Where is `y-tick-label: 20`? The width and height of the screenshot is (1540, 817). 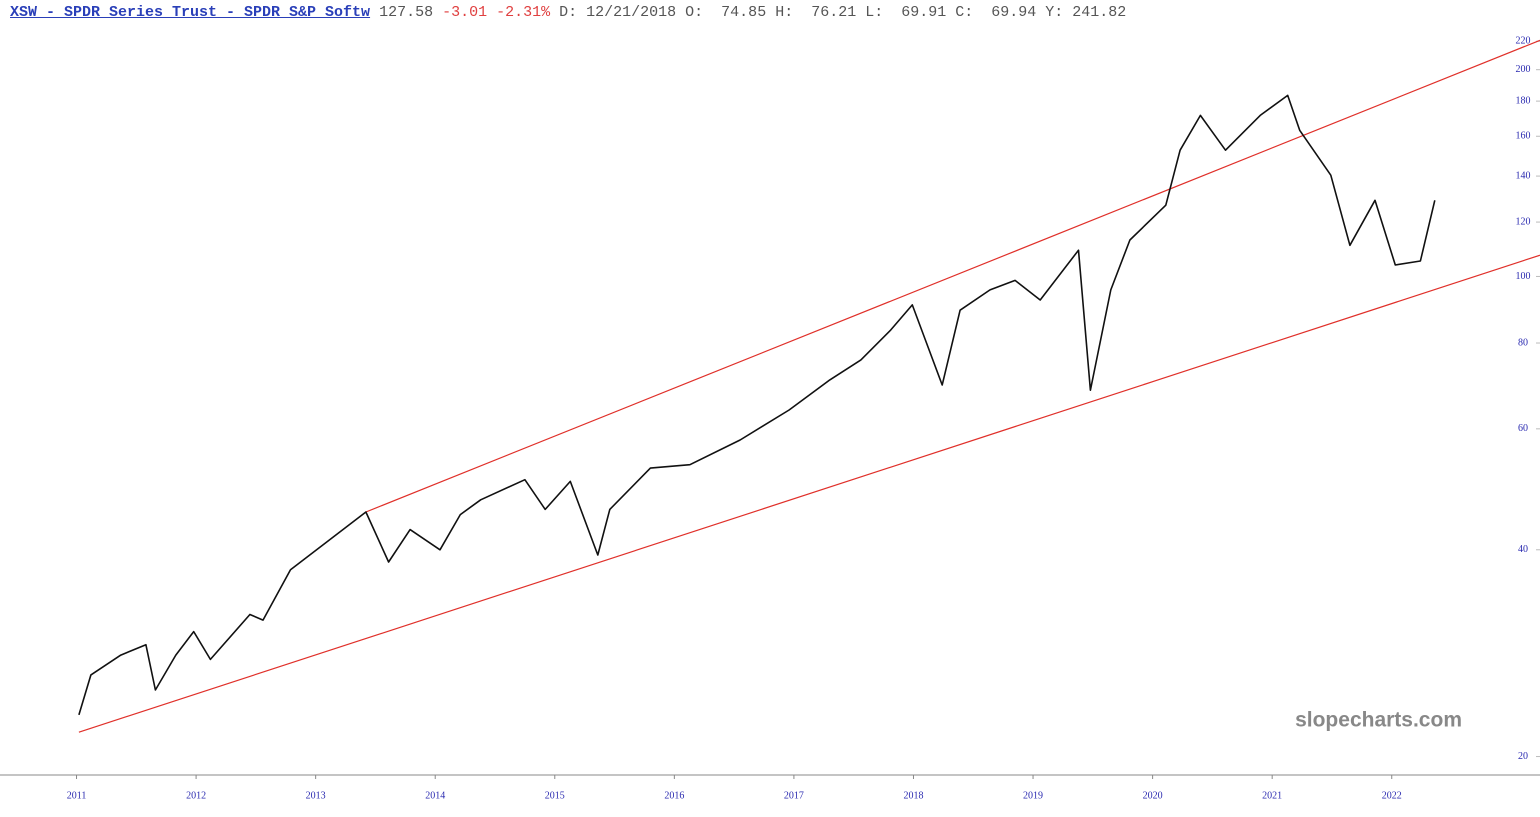
y-tick-label: 20 is located at coordinates (1523, 756).